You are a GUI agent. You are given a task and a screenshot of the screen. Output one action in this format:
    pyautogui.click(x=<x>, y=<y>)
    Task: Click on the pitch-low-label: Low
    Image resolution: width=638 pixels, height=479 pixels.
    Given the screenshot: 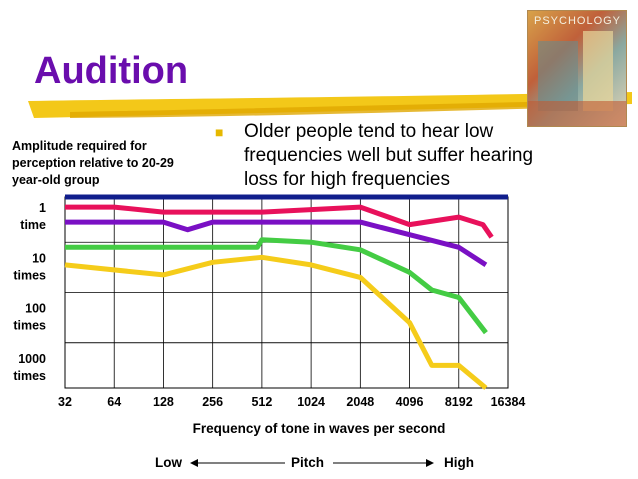 What is the action you would take?
    pyautogui.click(x=168, y=462)
    